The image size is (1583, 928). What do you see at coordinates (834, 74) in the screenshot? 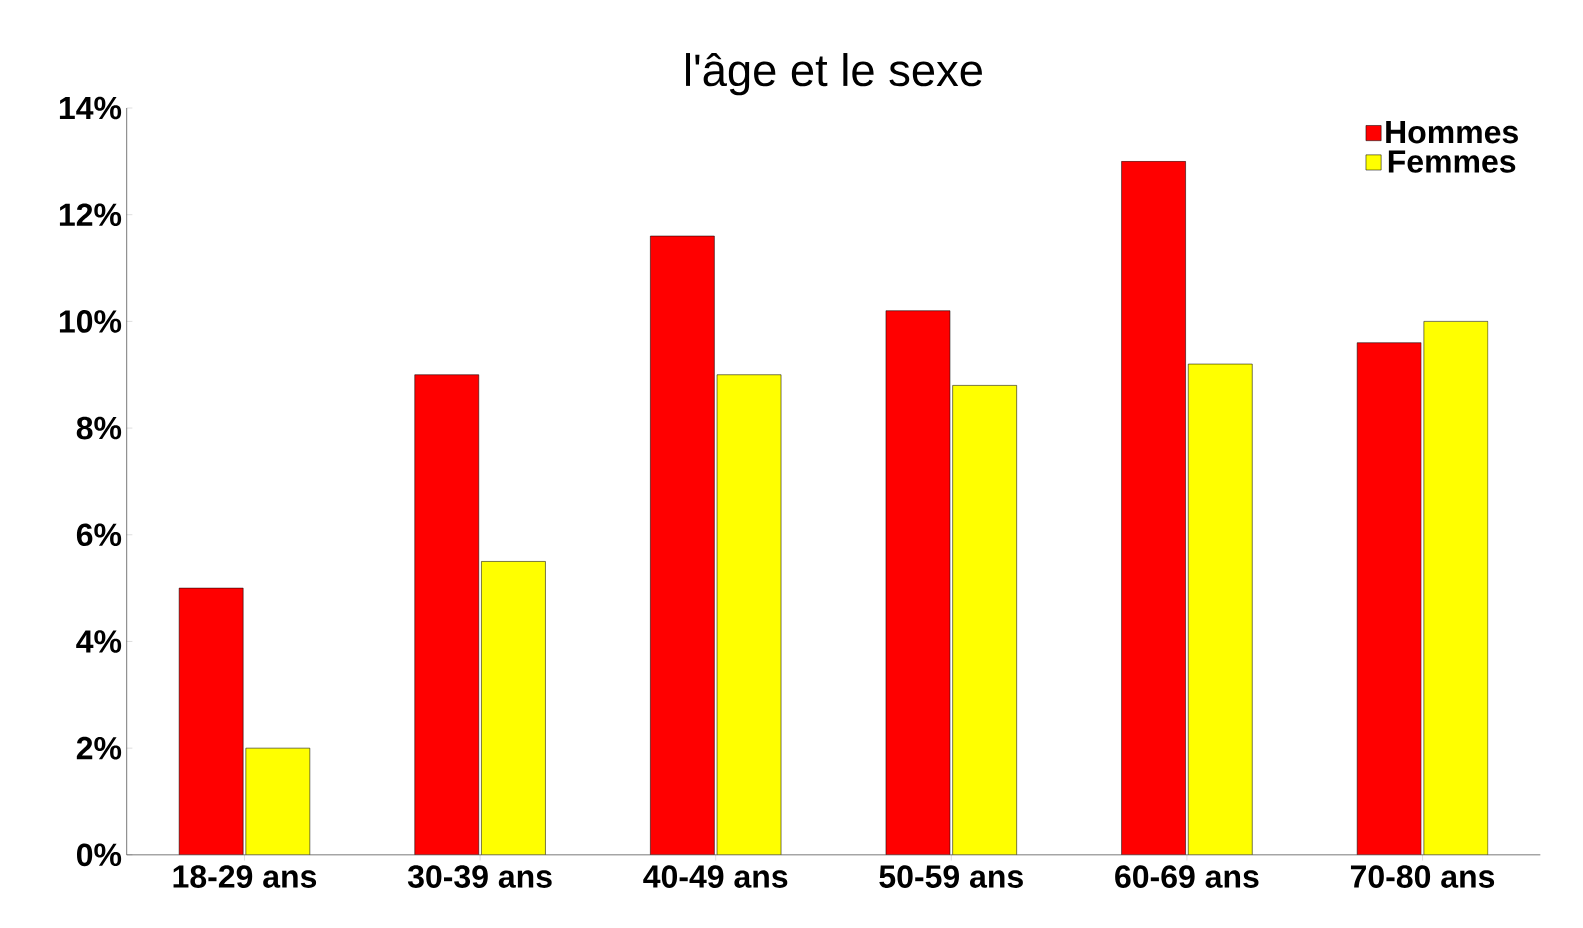
I see `chart-title: l'âge et le sexe` at bounding box center [834, 74].